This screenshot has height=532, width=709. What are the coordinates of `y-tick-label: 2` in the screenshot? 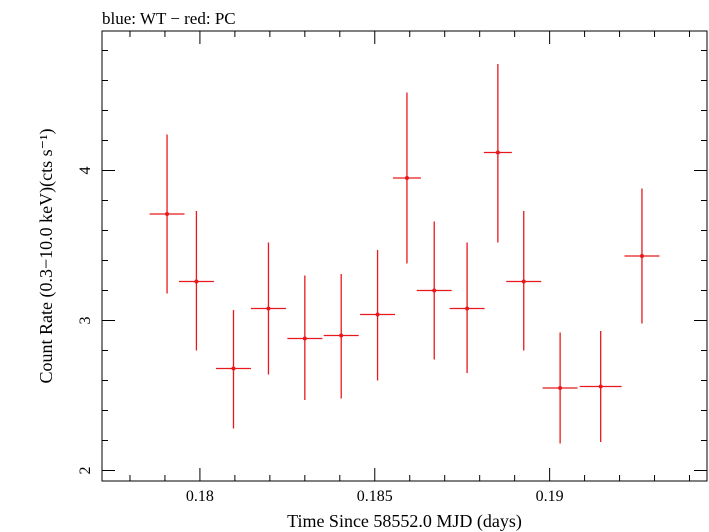 It's located at (85, 471).